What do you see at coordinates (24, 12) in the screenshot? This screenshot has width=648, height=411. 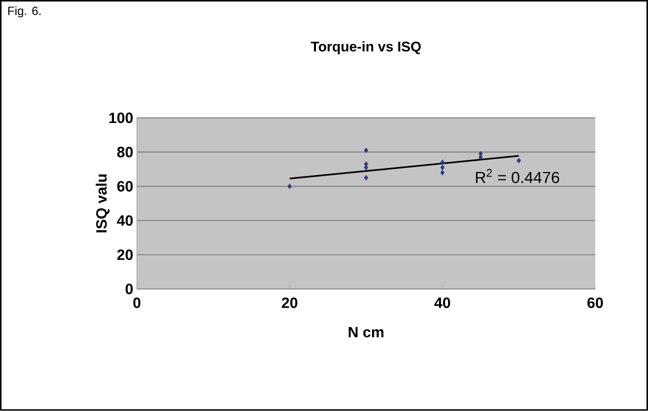 I see `caption: Fig. 6.` at bounding box center [24, 12].